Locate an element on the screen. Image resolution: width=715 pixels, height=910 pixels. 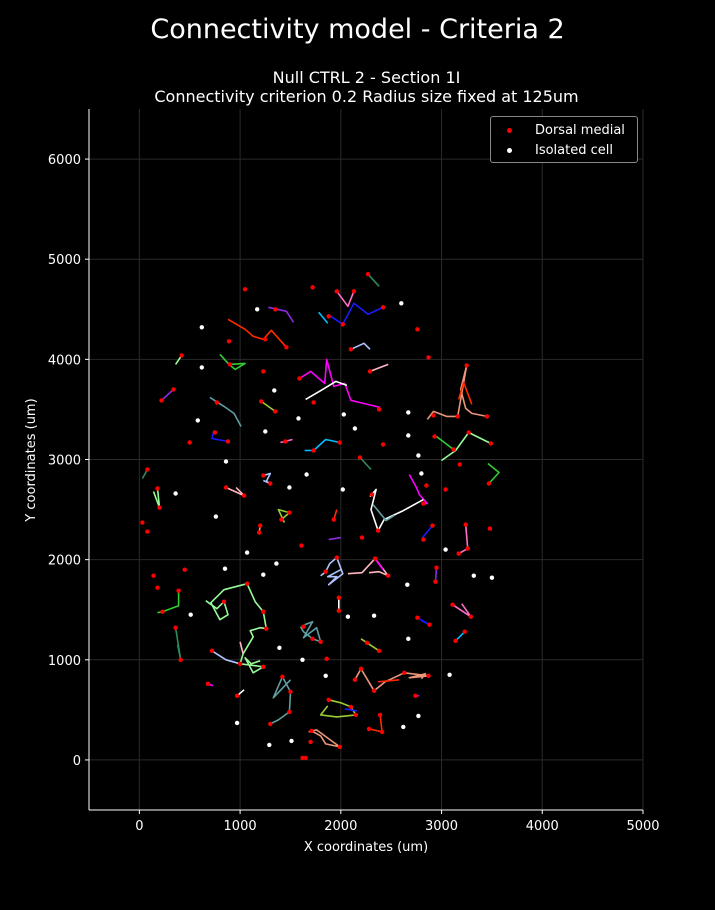
legend-item-dorsal-medial: Dorsal medial is located at coordinates (558, 130).